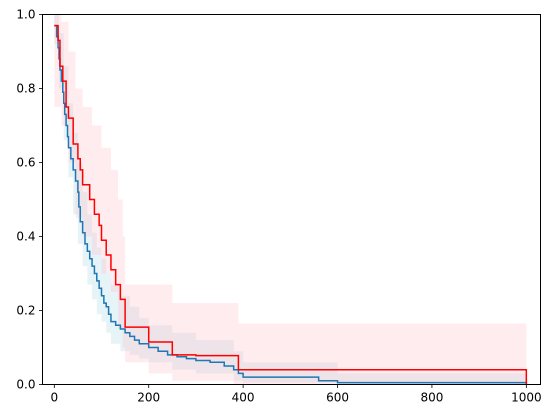 The image size is (547, 418). What do you see at coordinates (29, 200) in the screenshot?
I see `y-axis-ticks: 0.0 0.2 0.4 0.6 0.8 1.0` at bounding box center [29, 200].